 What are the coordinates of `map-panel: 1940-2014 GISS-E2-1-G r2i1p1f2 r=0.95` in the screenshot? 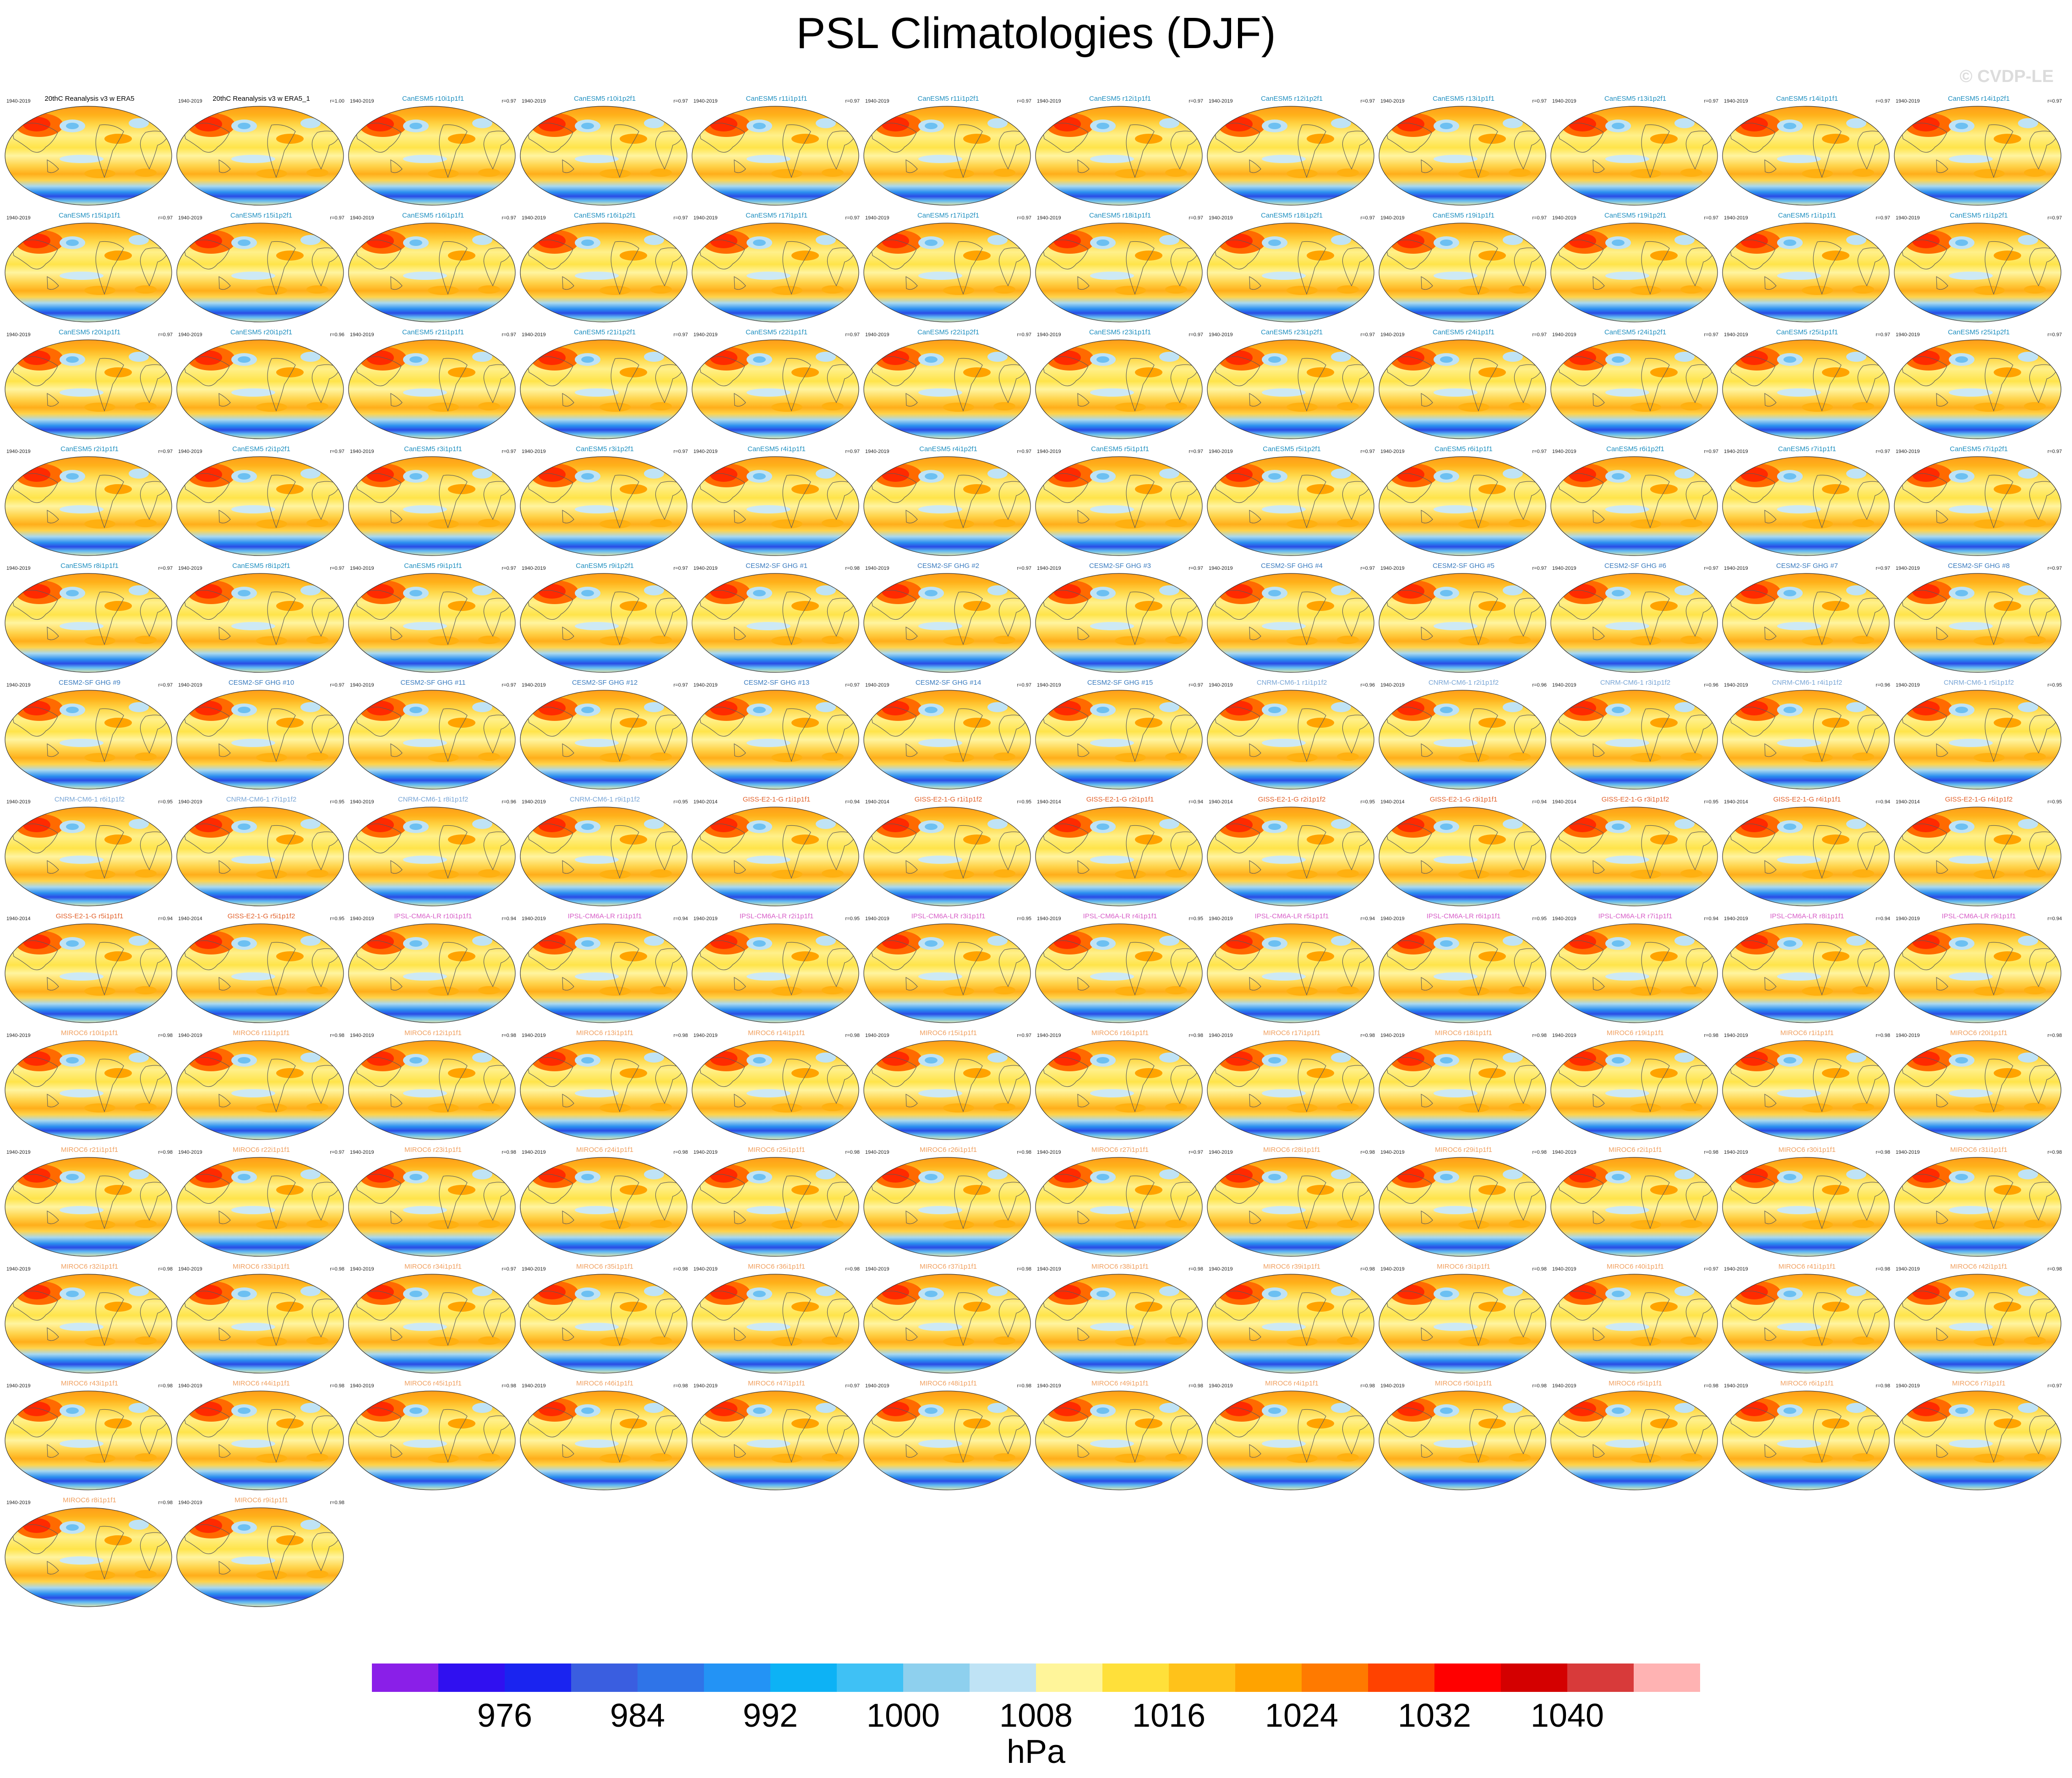 It's located at (1292, 852).